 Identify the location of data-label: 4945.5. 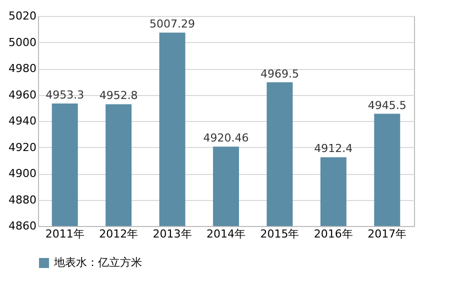
(387, 105).